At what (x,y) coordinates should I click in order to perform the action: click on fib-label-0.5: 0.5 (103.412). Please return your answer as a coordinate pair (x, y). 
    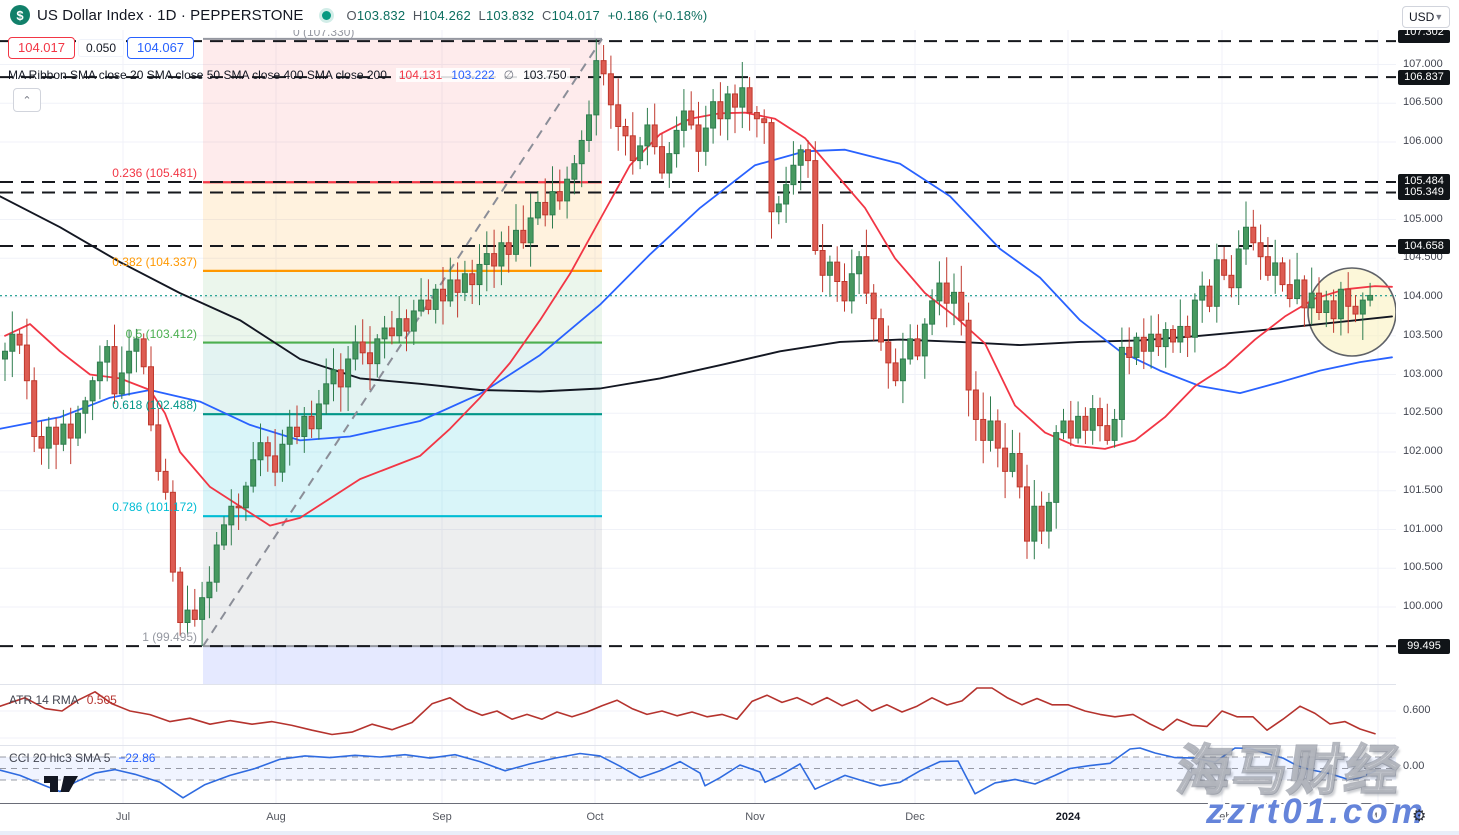
    Looking at the image, I should click on (161, 333).